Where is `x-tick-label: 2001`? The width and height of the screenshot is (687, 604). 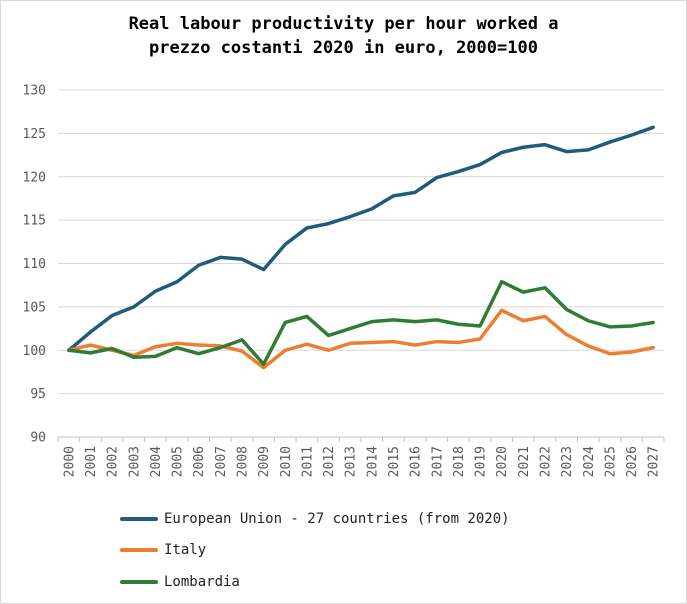 x-tick-label: 2001 is located at coordinates (91, 461).